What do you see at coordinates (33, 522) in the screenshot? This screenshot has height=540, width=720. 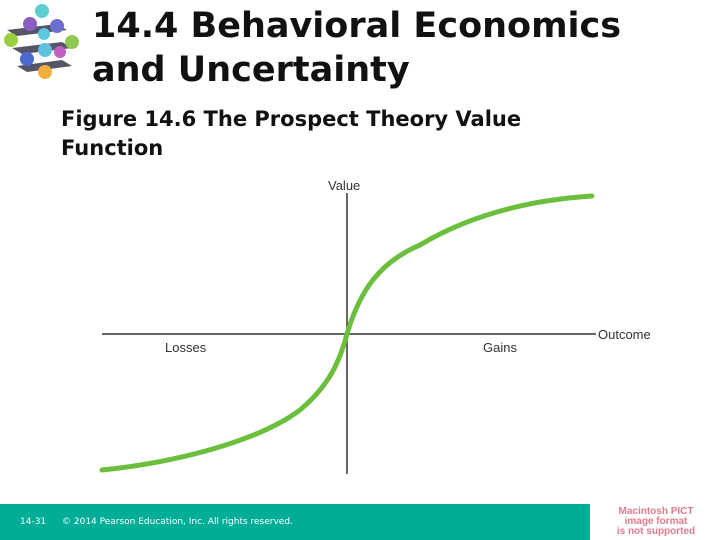 I see `slide-number: 14-31` at bounding box center [33, 522].